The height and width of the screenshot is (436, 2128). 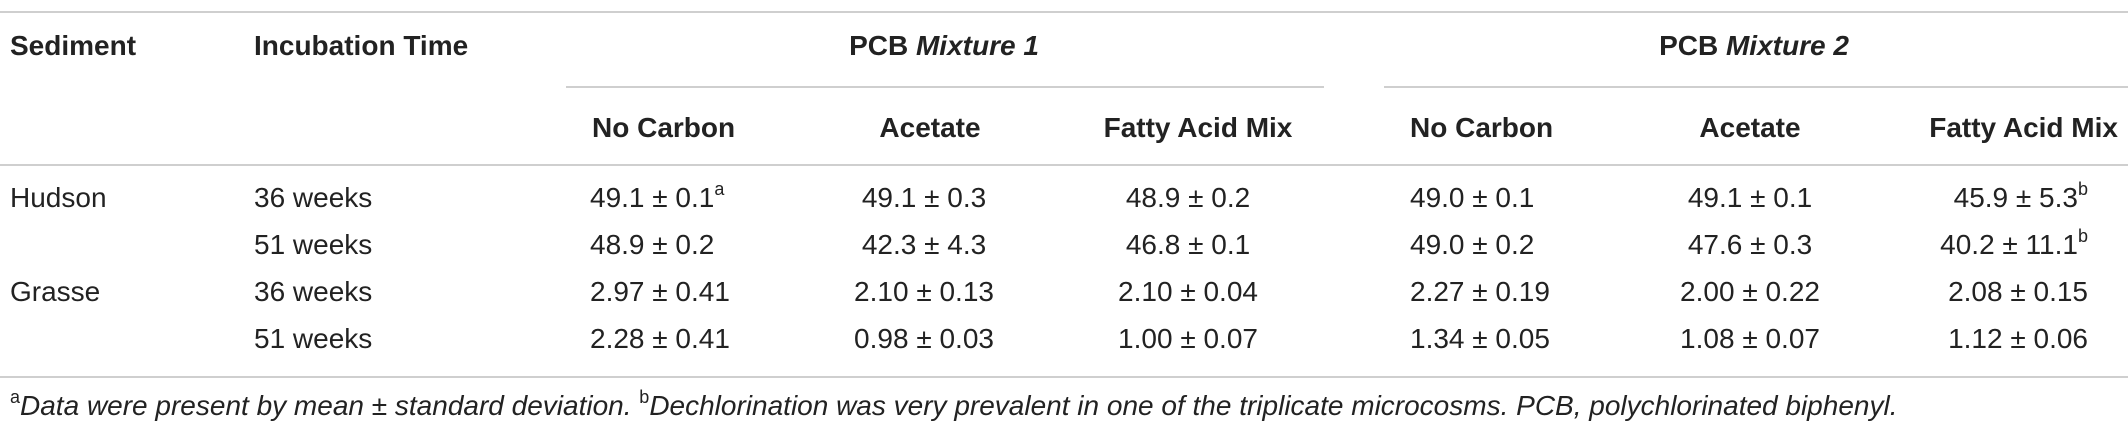 What do you see at coordinates (1750, 338) in the screenshot?
I see `cell-value: 1.08 ± 0.07` at bounding box center [1750, 338].